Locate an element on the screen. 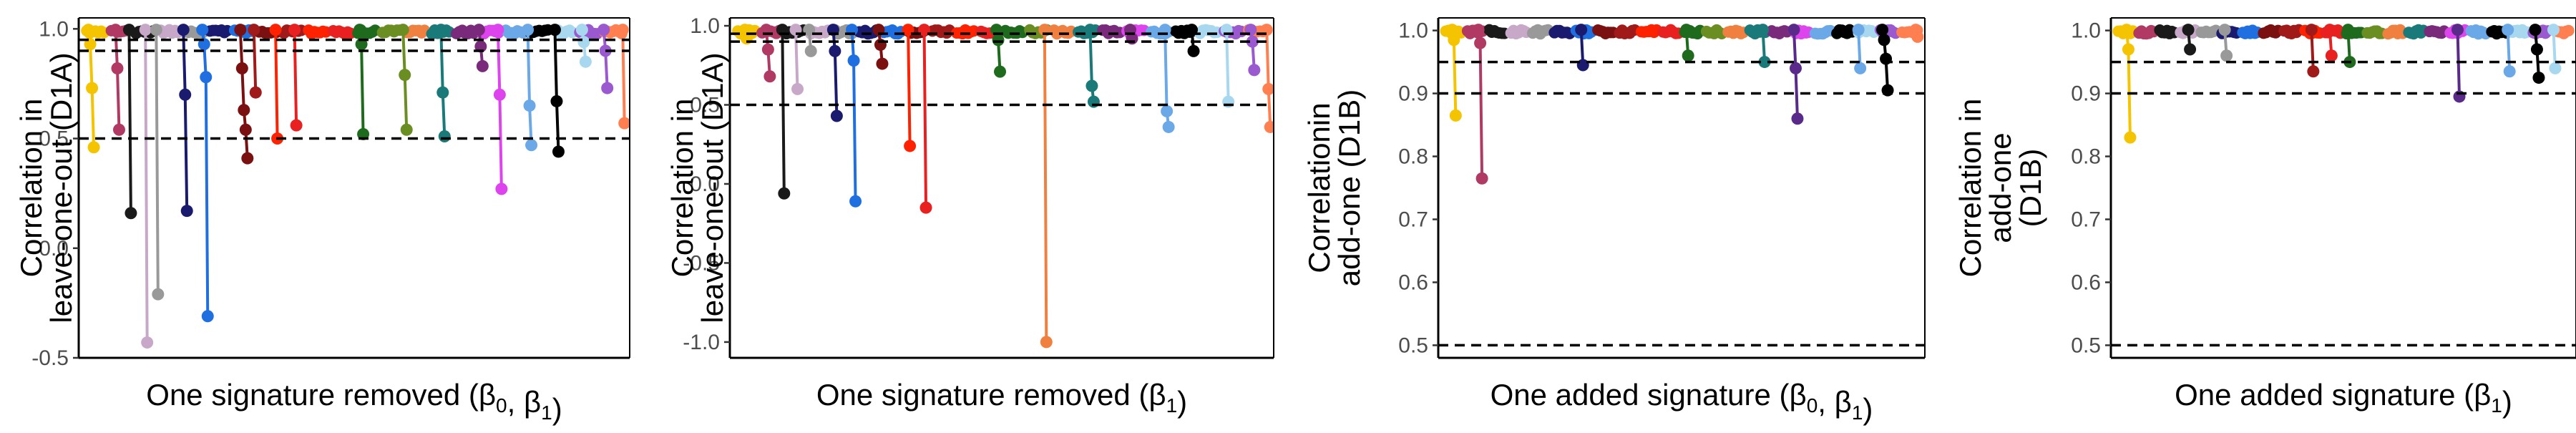 The height and width of the screenshot is (433, 2576). y-tick-label: 0.7 is located at coordinates (2086, 219).